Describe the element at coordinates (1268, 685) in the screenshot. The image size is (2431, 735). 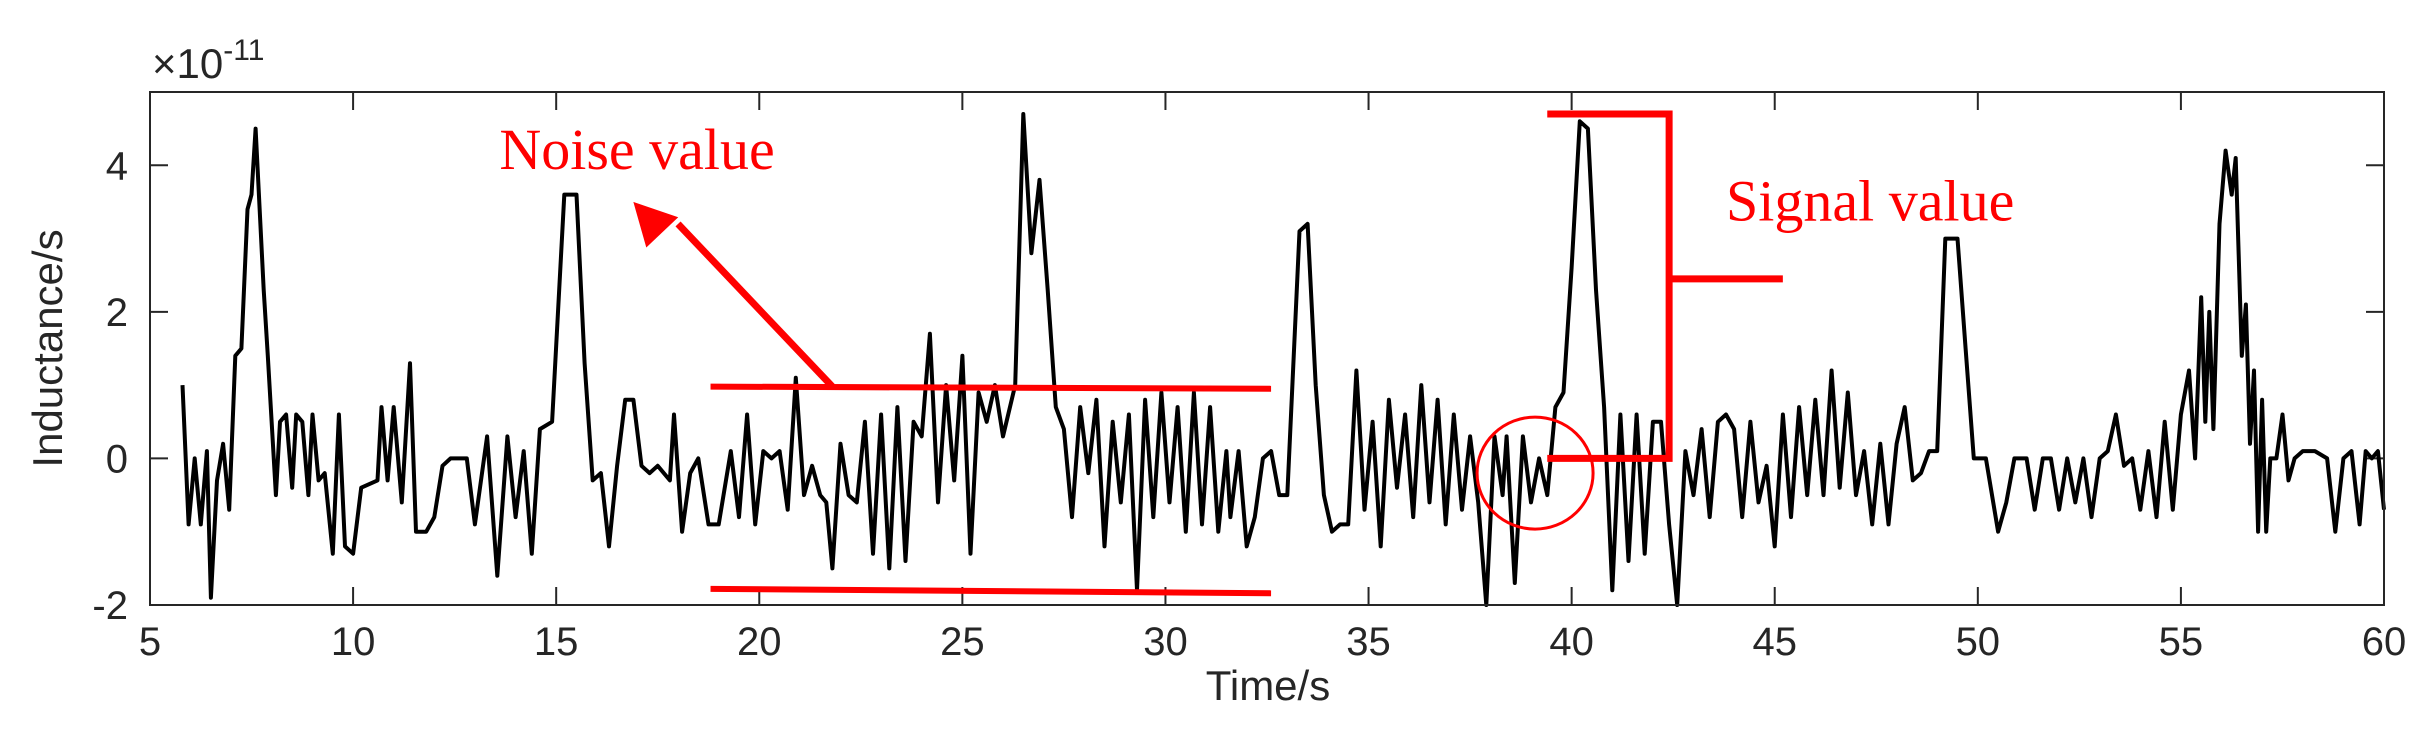
I see `x-axis-title: Time/s` at that location.